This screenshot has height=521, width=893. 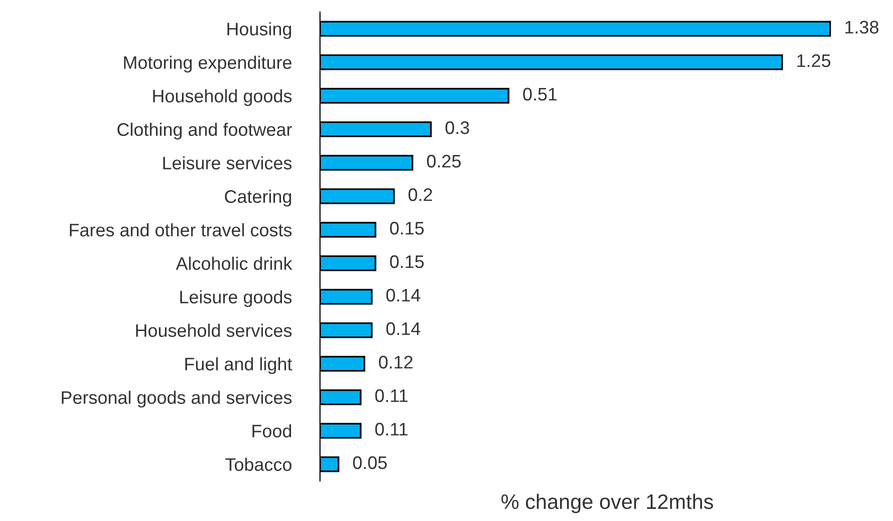 What do you see at coordinates (177, 399) in the screenshot?
I see `y-tick-label: Personal goods and services` at bounding box center [177, 399].